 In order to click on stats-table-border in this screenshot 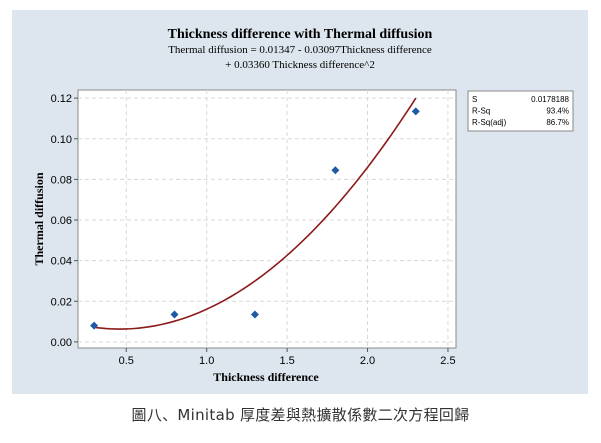, I will do `click(520, 111)`.